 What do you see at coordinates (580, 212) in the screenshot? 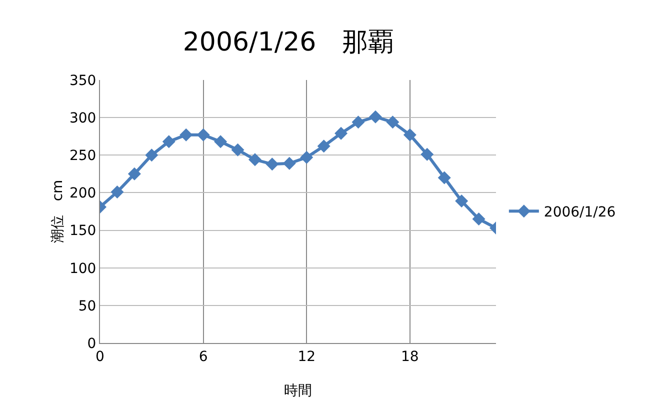
I see `legend-label: 2006/1/26` at bounding box center [580, 212].